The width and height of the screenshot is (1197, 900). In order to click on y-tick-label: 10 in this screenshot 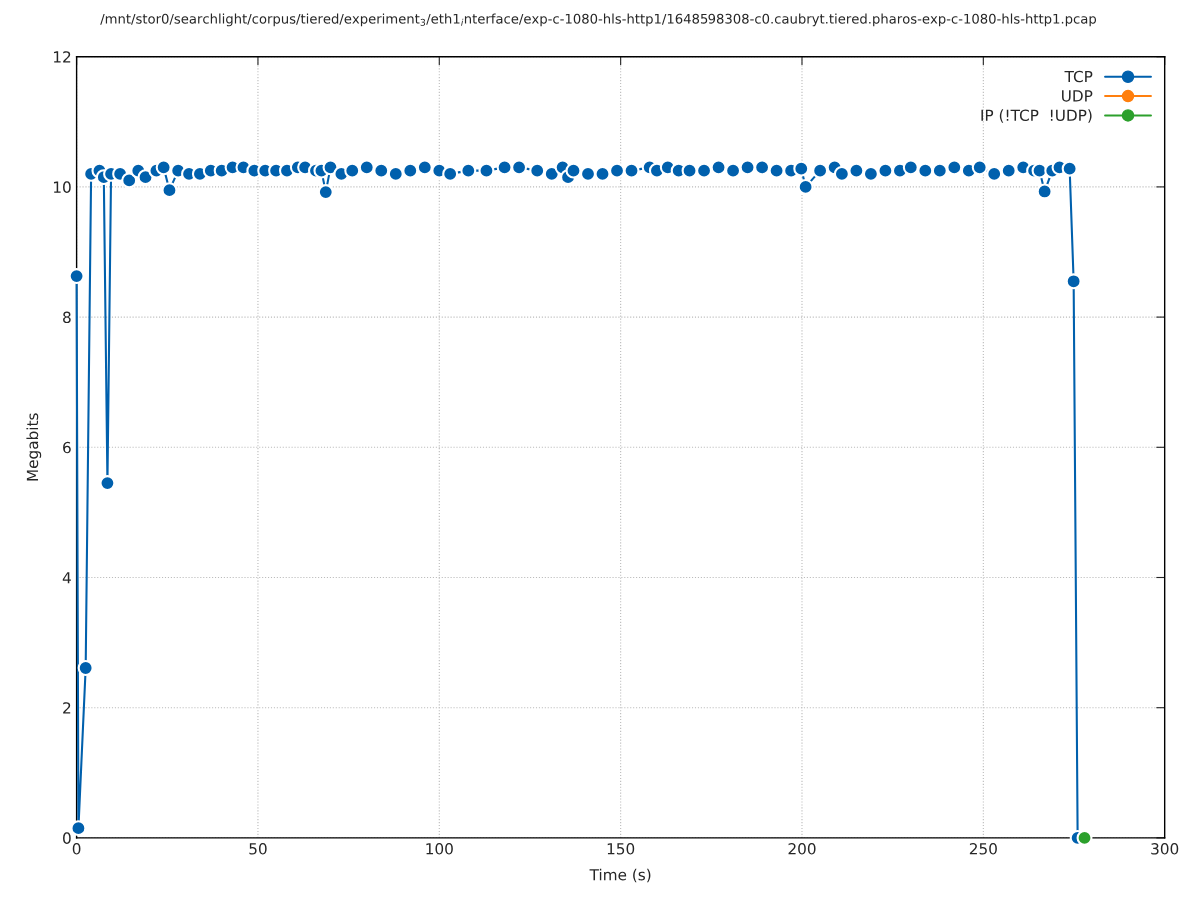, I will do `click(62, 187)`.